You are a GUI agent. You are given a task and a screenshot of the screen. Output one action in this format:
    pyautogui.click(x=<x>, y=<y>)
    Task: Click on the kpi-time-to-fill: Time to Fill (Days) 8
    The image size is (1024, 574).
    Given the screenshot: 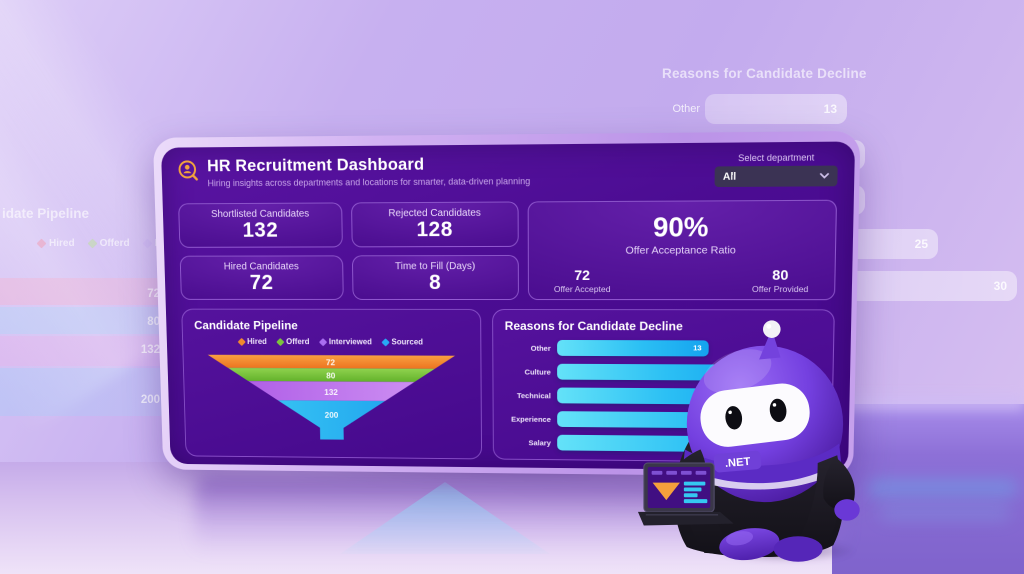 What is the action you would take?
    pyautogui.click(x=435, y=277)
    